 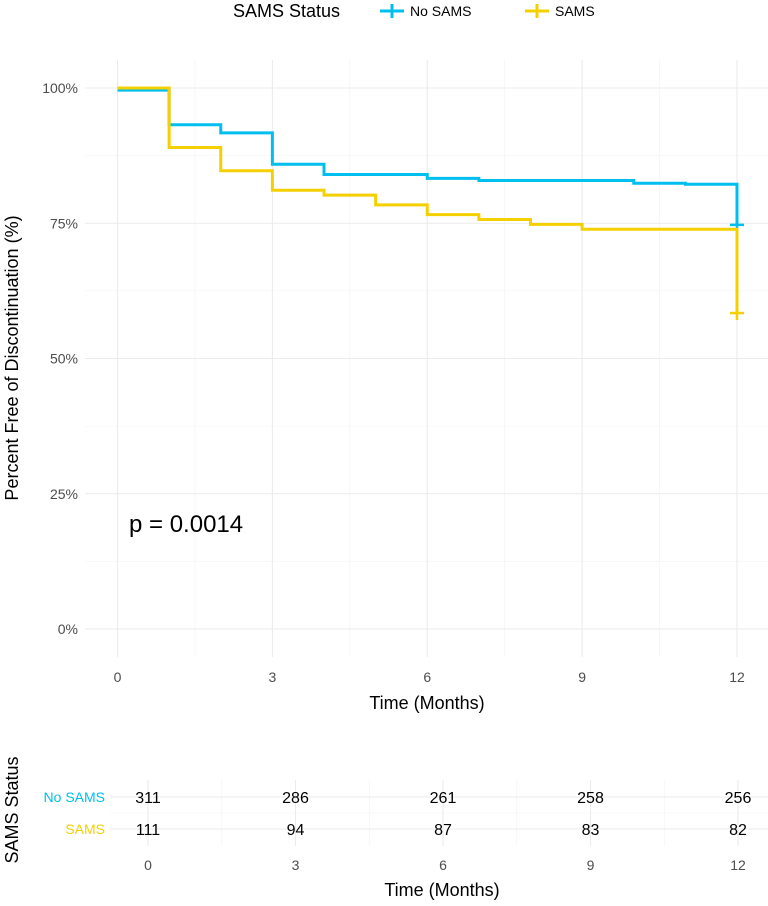 I want to click on risk-count: 83, so click(x=591, y=830).